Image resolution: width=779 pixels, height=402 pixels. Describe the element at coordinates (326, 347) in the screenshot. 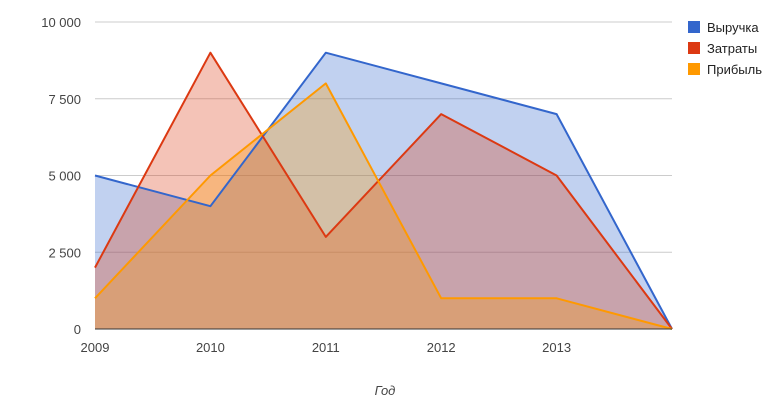

I see `x-tick-label: 2011` at that location.